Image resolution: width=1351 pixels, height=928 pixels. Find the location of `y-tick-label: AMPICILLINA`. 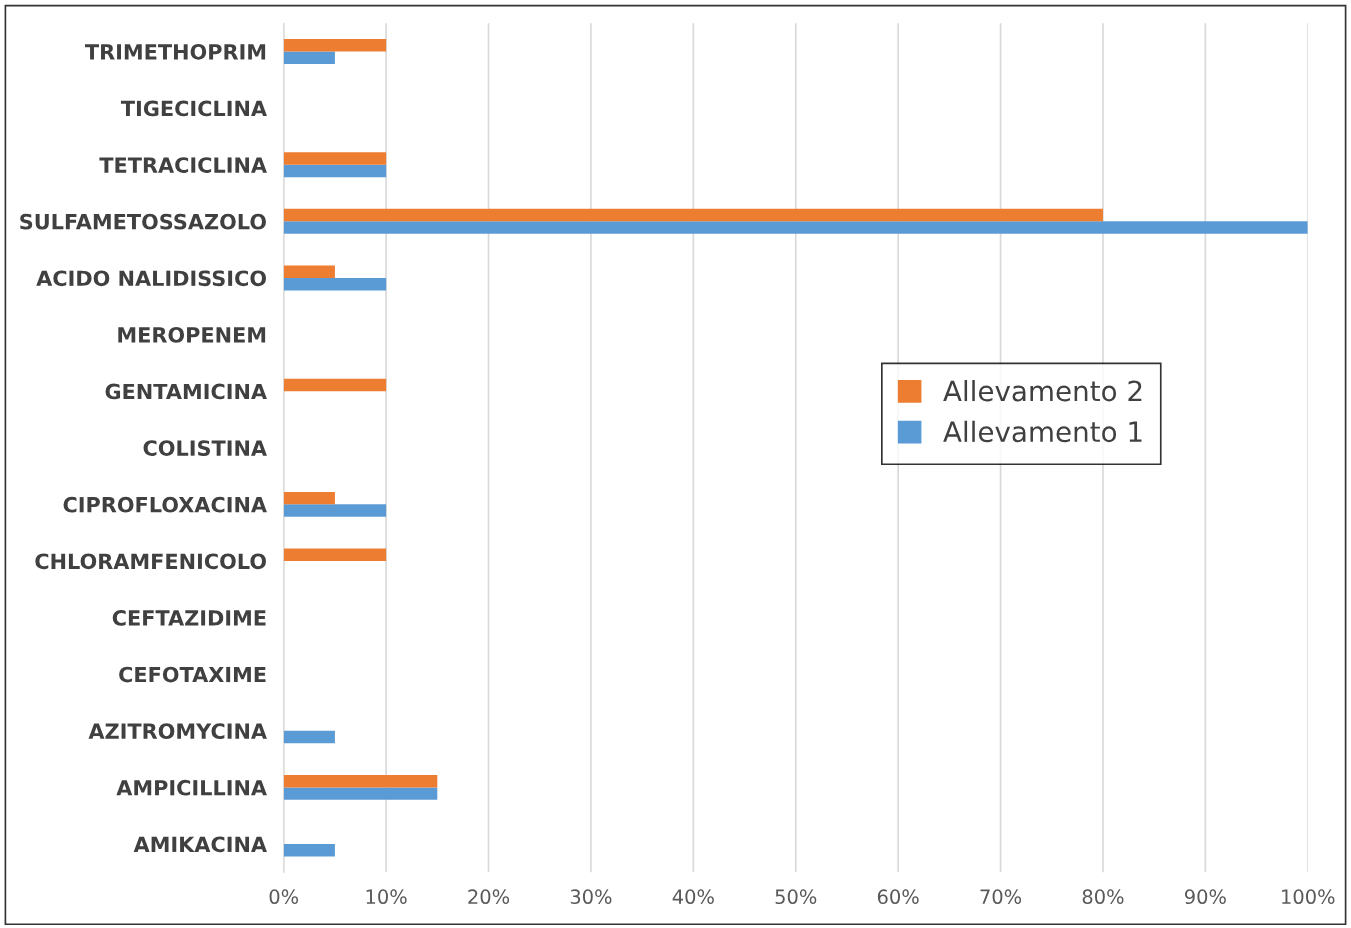

y-tick-label: AMPICILLINA is located at coordinates (191, 787).